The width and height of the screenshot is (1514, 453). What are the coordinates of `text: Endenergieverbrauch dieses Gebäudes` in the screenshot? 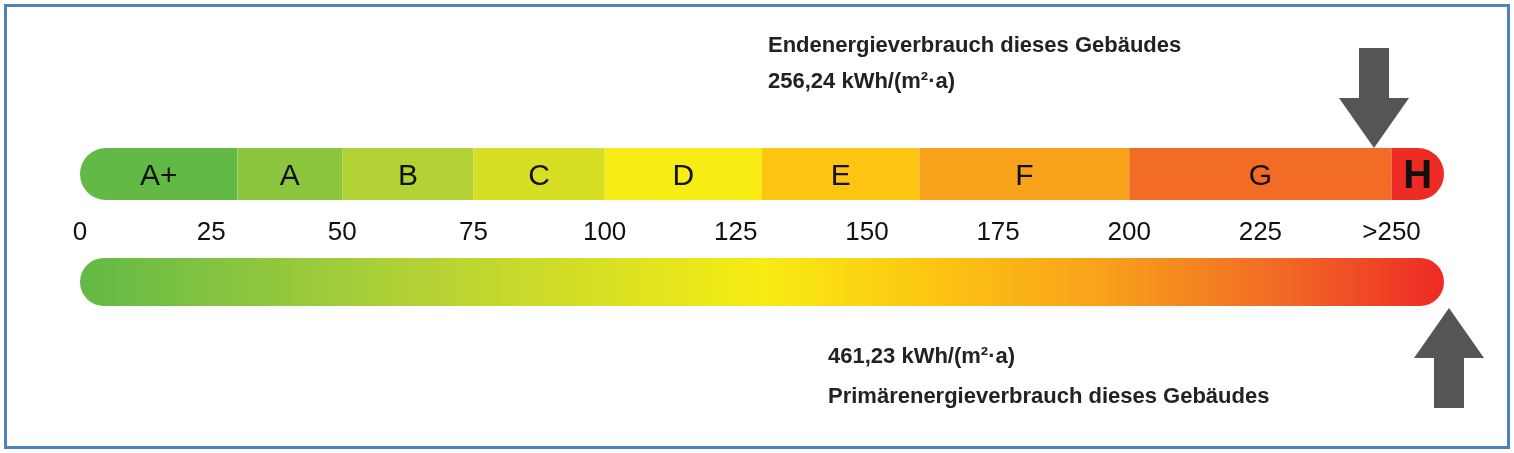 It's located at (975, 45).